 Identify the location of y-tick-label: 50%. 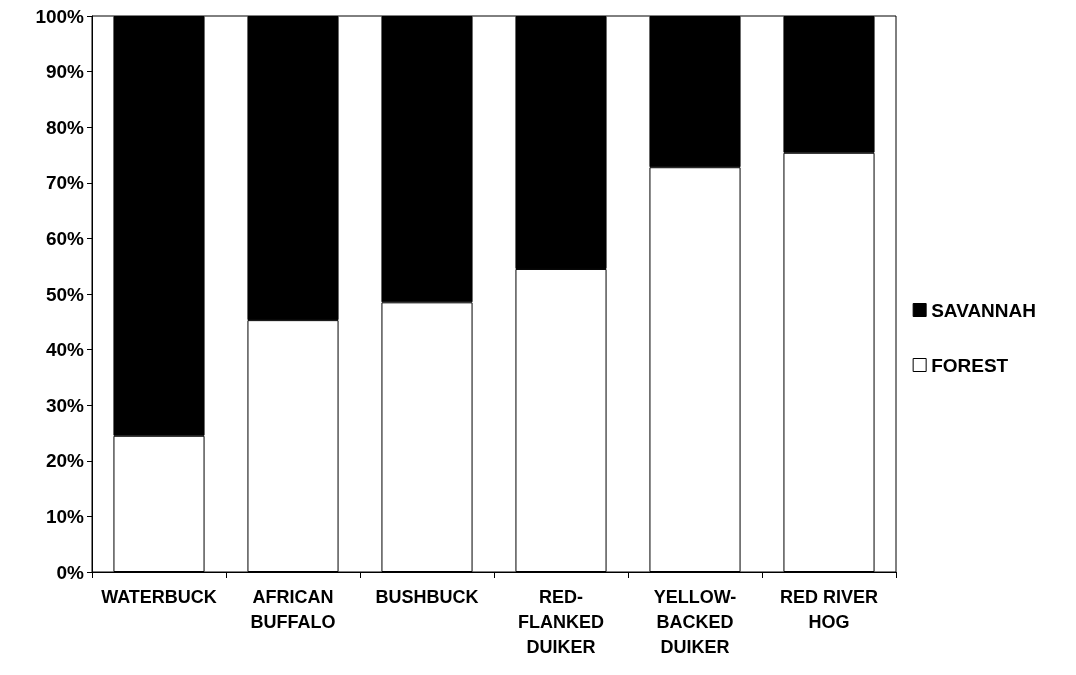
(65, 294).